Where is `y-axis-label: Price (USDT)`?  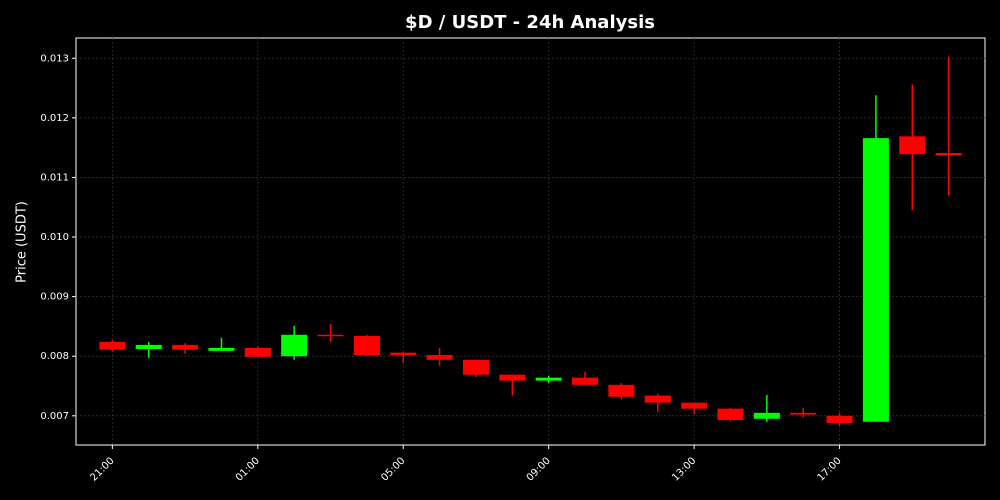
y-axis-label: Price (USDT) is located at coordinates (22, 242).